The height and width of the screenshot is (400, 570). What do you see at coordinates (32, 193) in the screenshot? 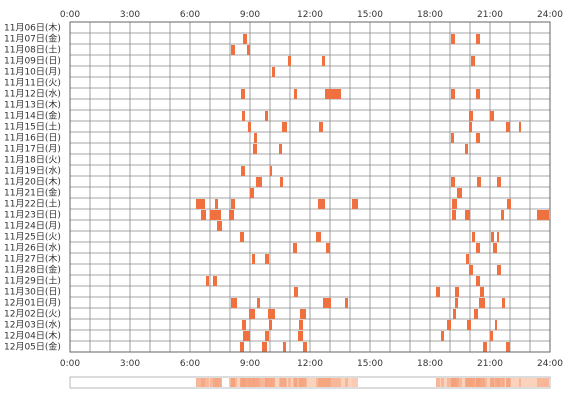
I see `date-label: 11月21日(金)` at bounding box center [32, 193].